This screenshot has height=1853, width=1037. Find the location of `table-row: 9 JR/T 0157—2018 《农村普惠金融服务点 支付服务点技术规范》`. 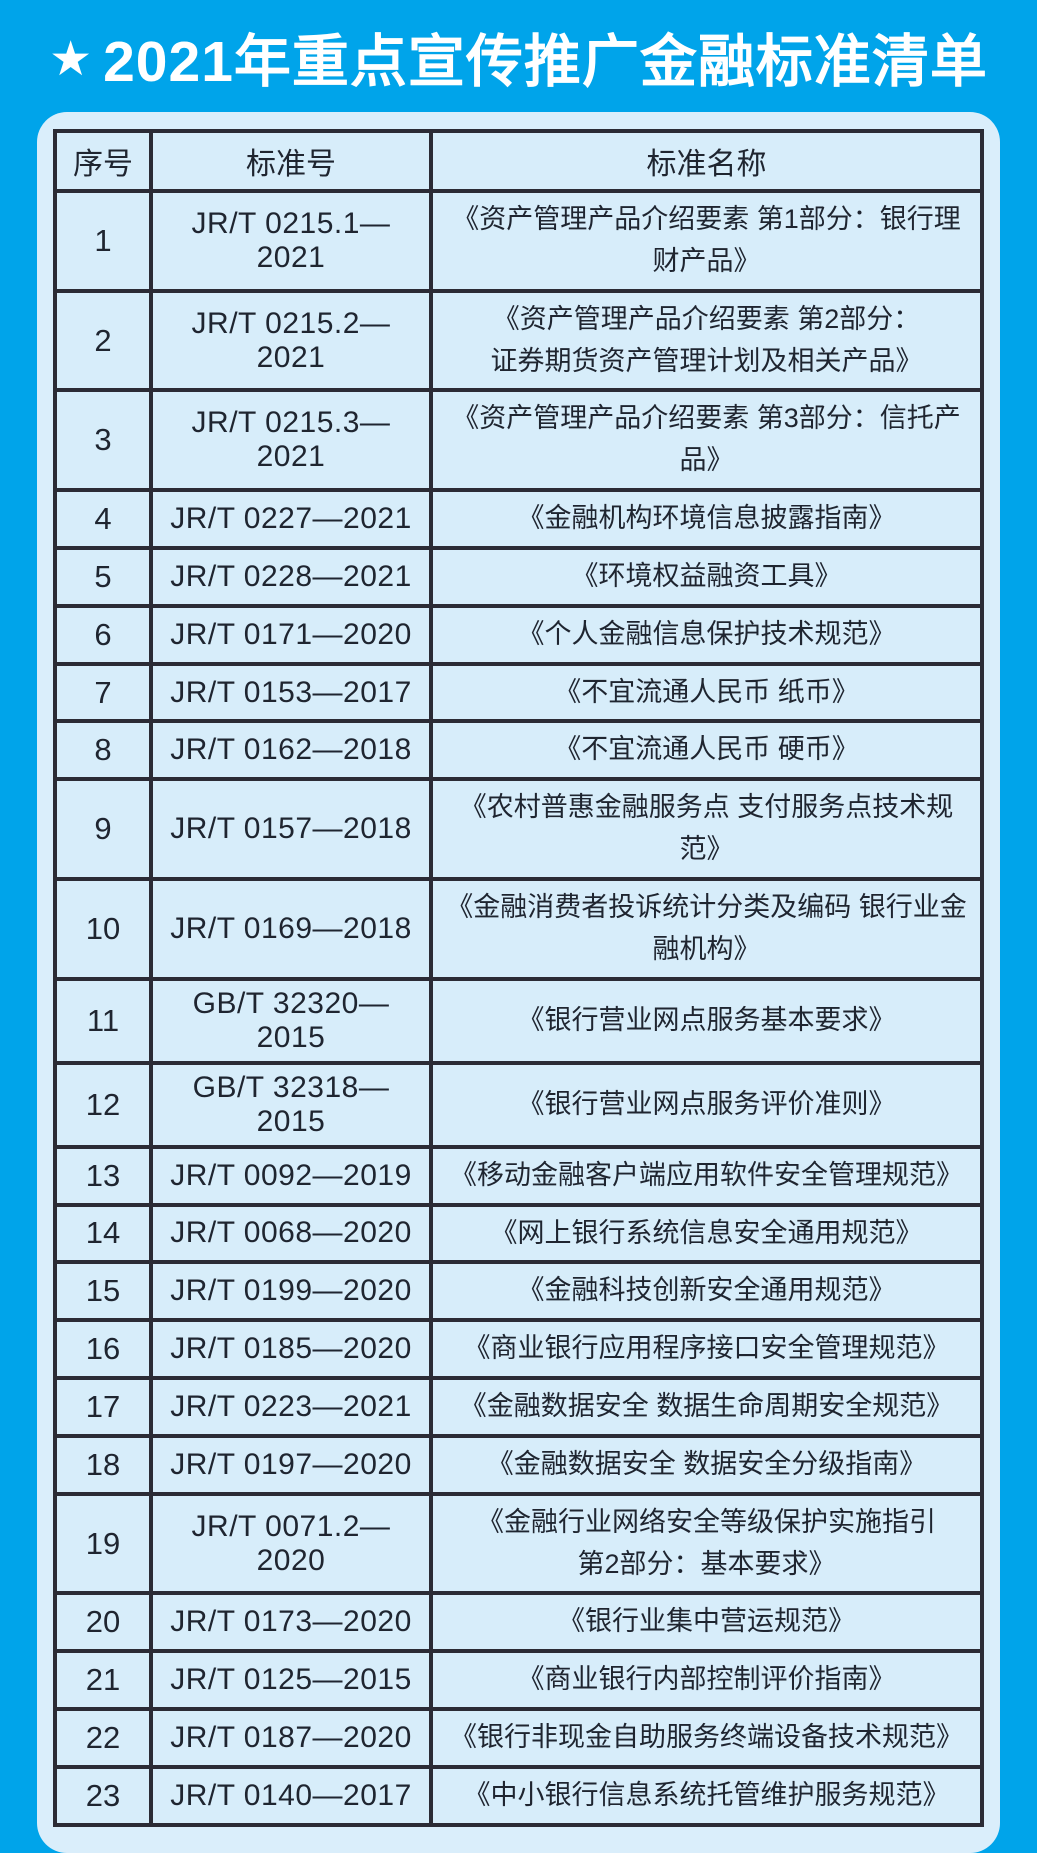

table-row: 9 JR/T 0157—2018 《农村普惠金融服务点 支付服务点技术规范》 is located at coordinates (518, 829).